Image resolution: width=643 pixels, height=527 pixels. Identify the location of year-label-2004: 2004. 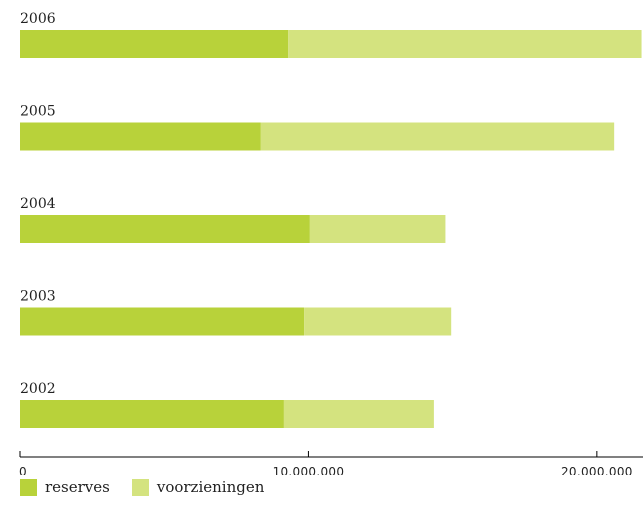
(38, 204).